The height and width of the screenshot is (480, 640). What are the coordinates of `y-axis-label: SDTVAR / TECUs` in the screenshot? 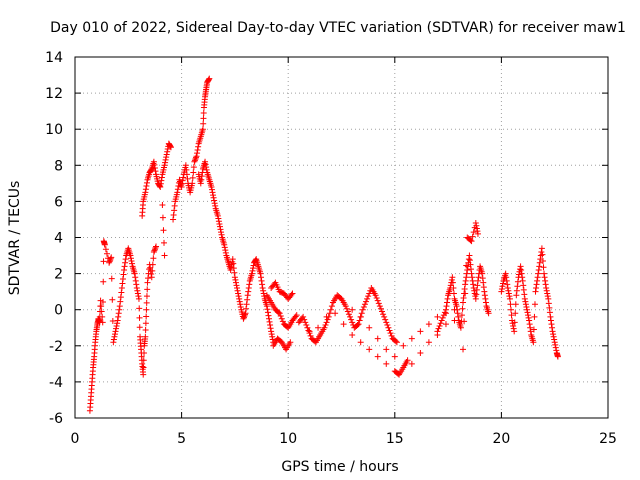 It's located at (15, 238).